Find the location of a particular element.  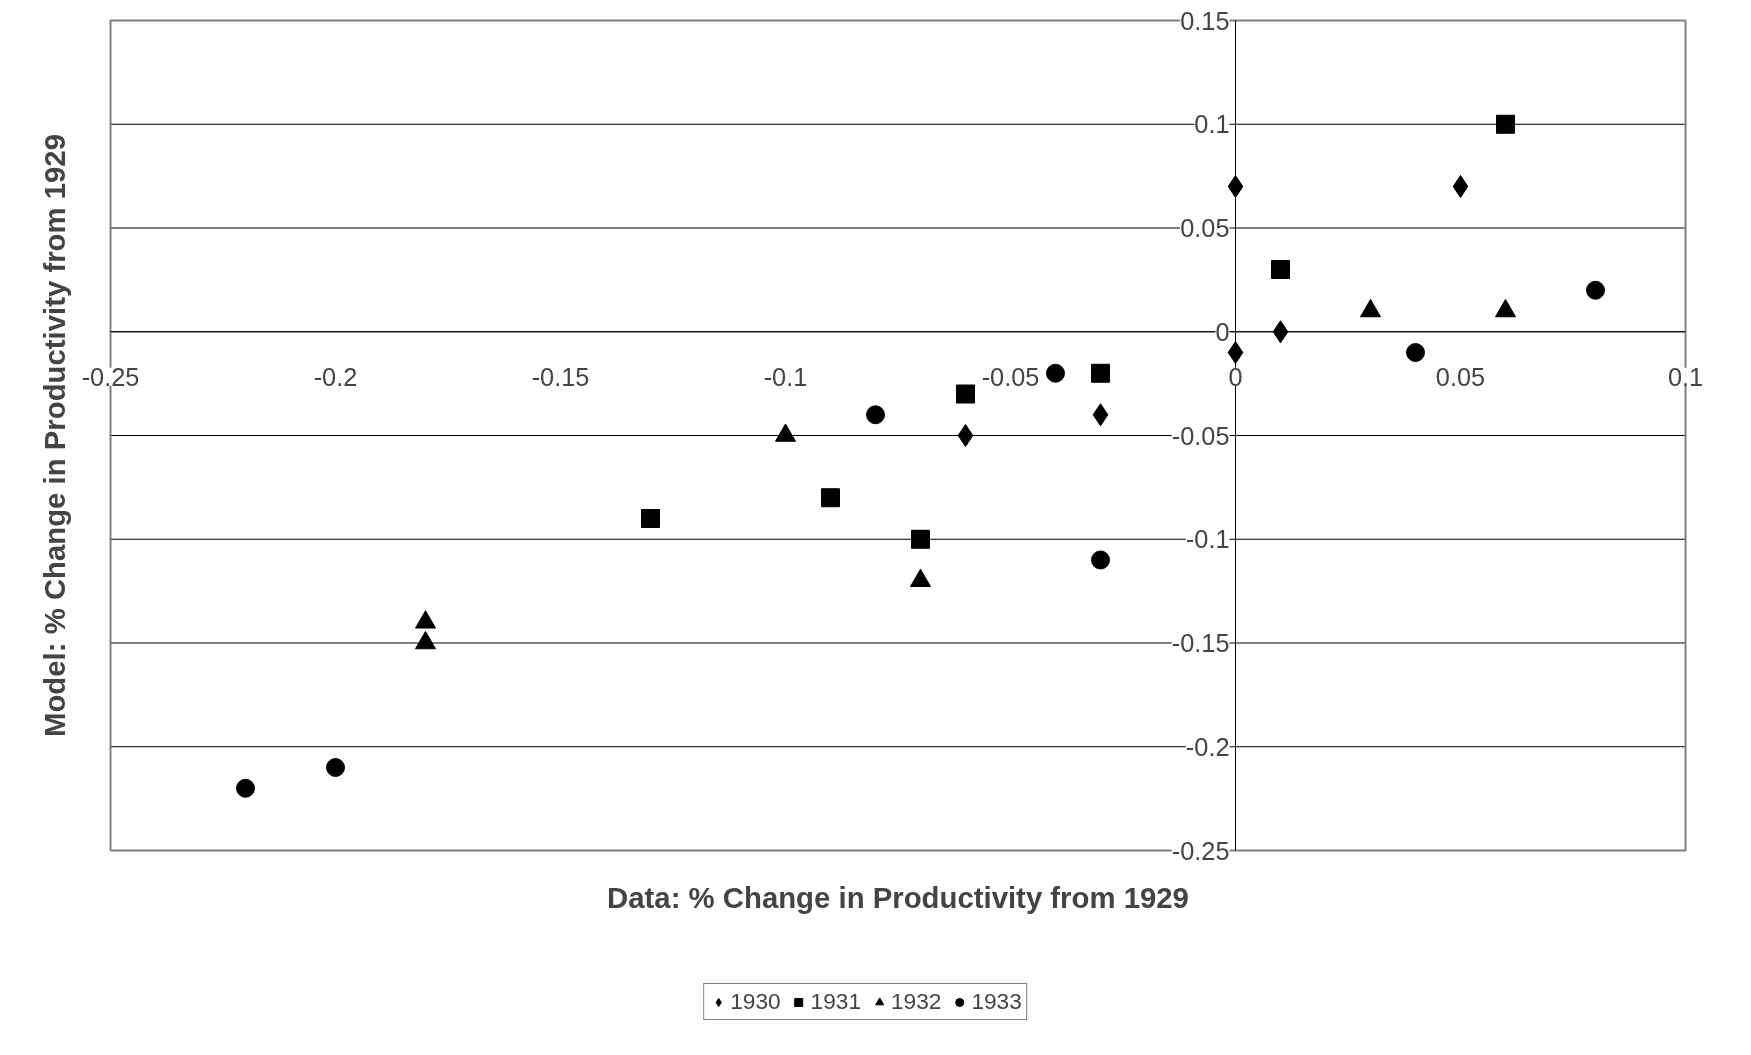

x-axis-title: Data: % Change in Productivity from 1929 is located at coordinates (898, 897).